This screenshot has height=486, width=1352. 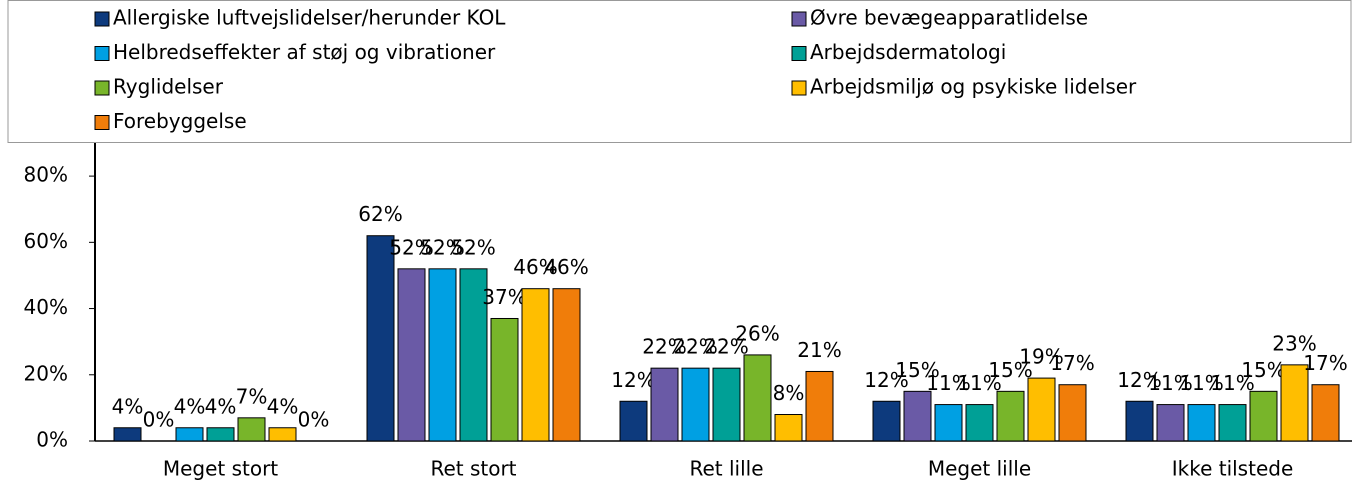 What do you see at coordinates (819, 350) in the screenshot?
I see `value-label: 21%` at bounding box center [819, 350].